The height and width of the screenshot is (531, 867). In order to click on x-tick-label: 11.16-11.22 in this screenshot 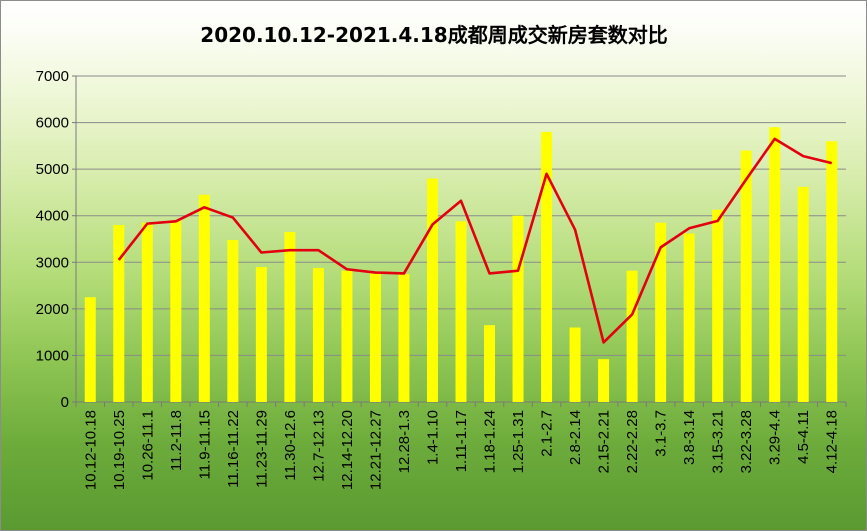, I will do `click(233, 449)`.